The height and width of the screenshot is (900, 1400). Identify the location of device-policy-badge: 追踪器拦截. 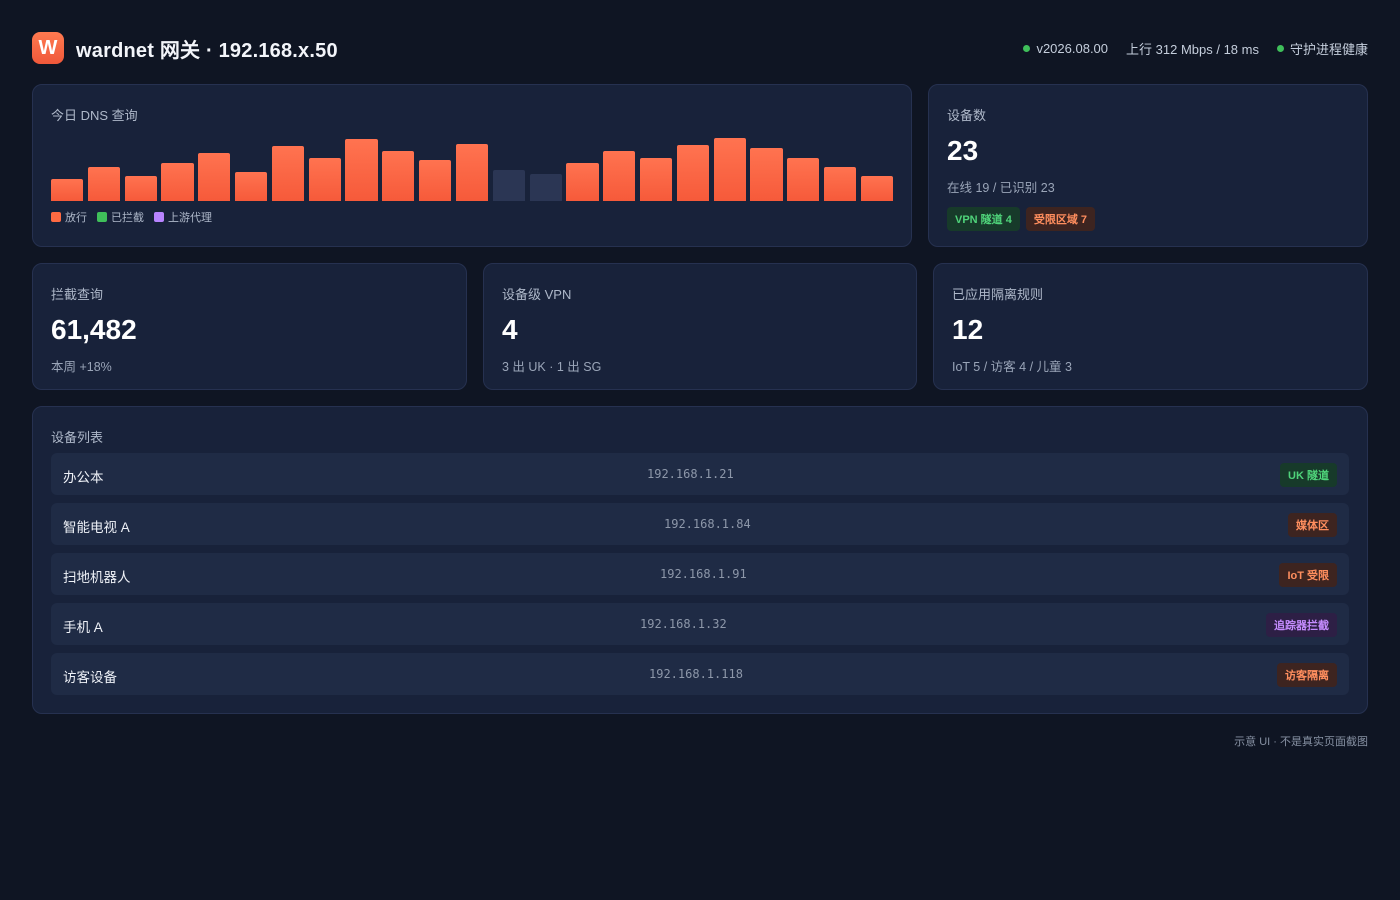
(1301, 625).